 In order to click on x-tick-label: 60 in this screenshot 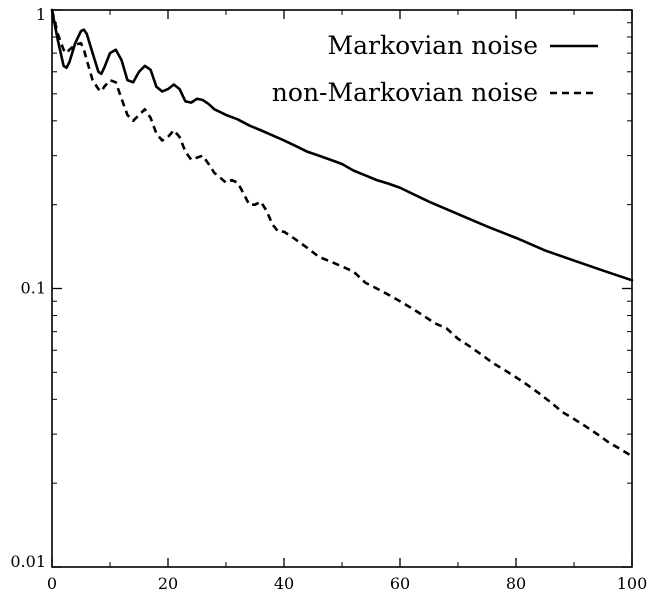, I will do `click(400, 583)`.